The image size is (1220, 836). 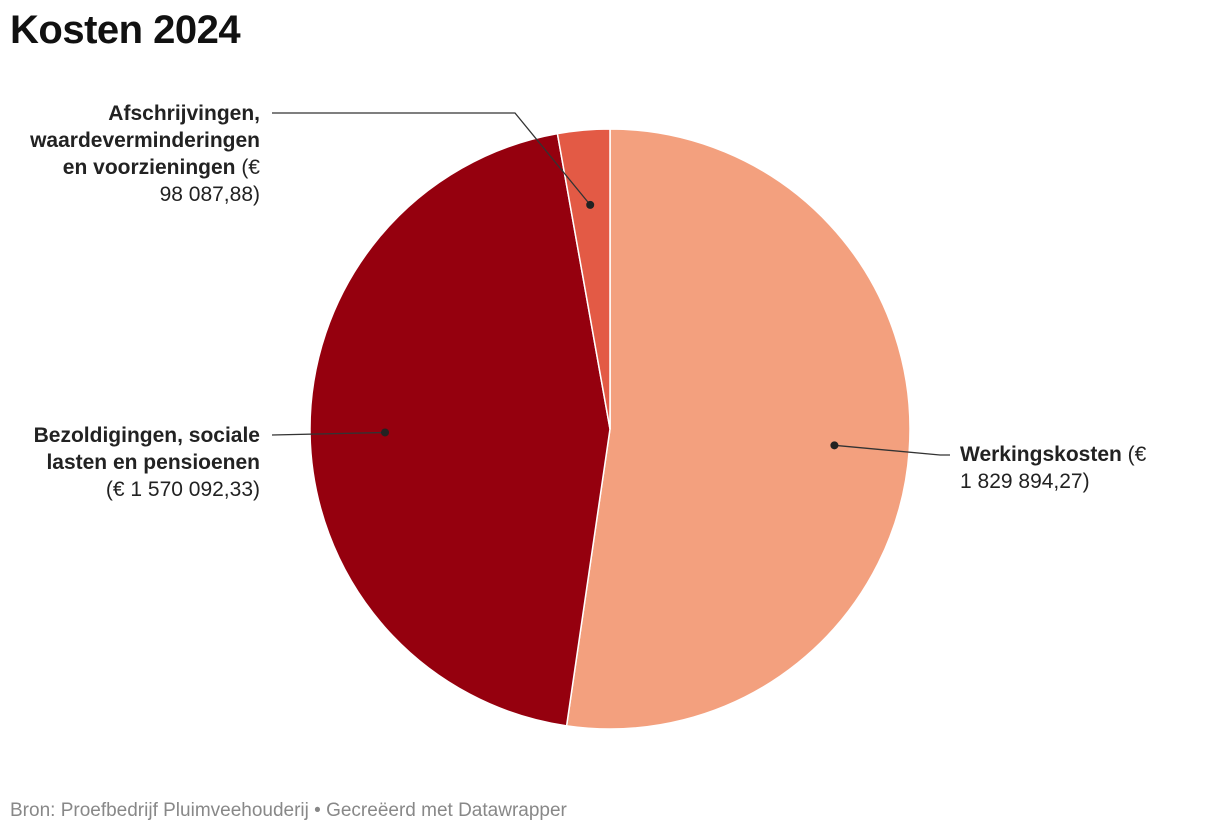 What do you see at coordinates (583, 279) in the screenshot?
I see `pie-slice-afschrijvingen` at bounding box center [583, 279].